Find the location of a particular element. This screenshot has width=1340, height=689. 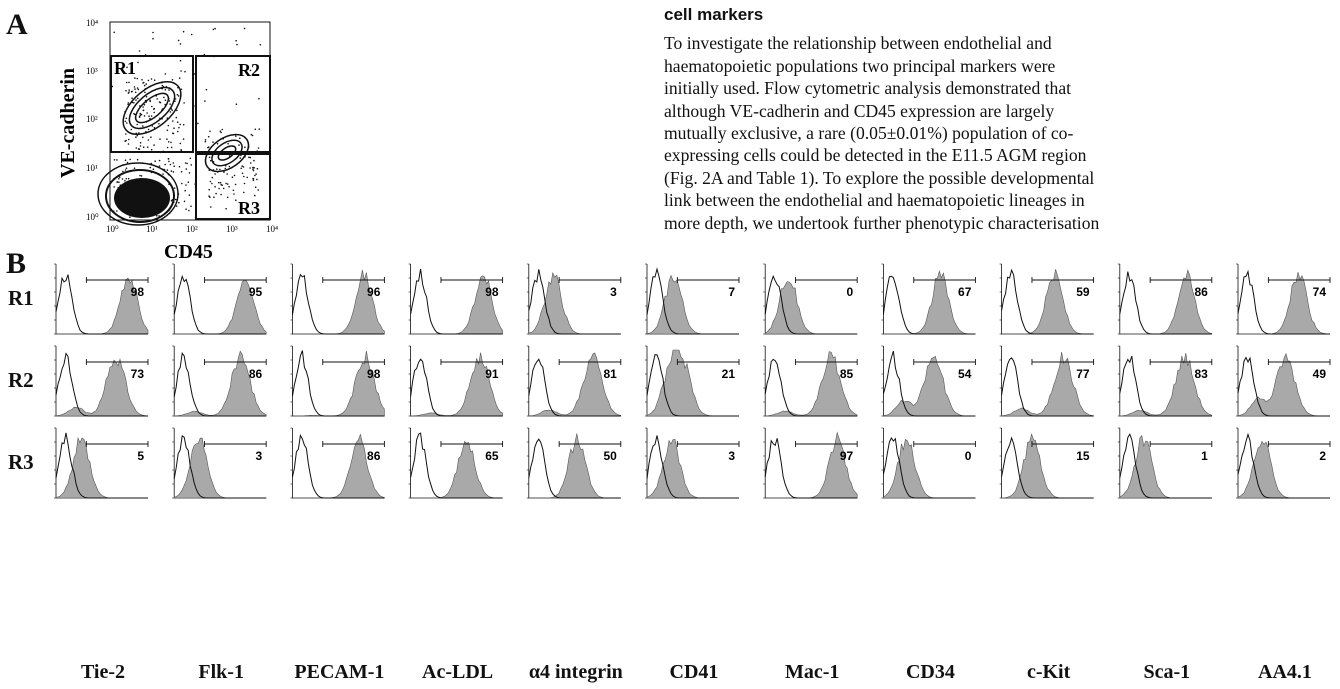

x-tick-label: 10² is located at coordinates (192, 229).